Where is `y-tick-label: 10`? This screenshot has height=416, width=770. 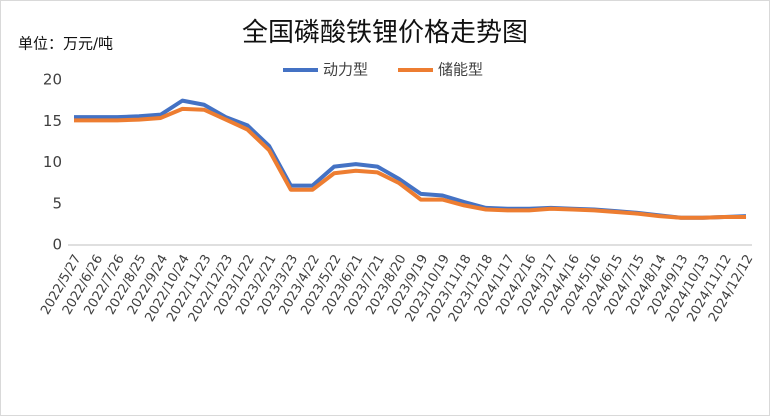
y-tick-label: 10 is located at coordinates (52, 162).